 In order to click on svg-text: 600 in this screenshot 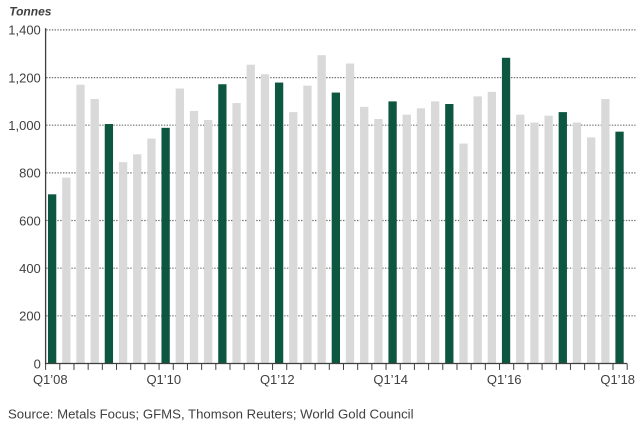, I will do `click(30, 220)`.